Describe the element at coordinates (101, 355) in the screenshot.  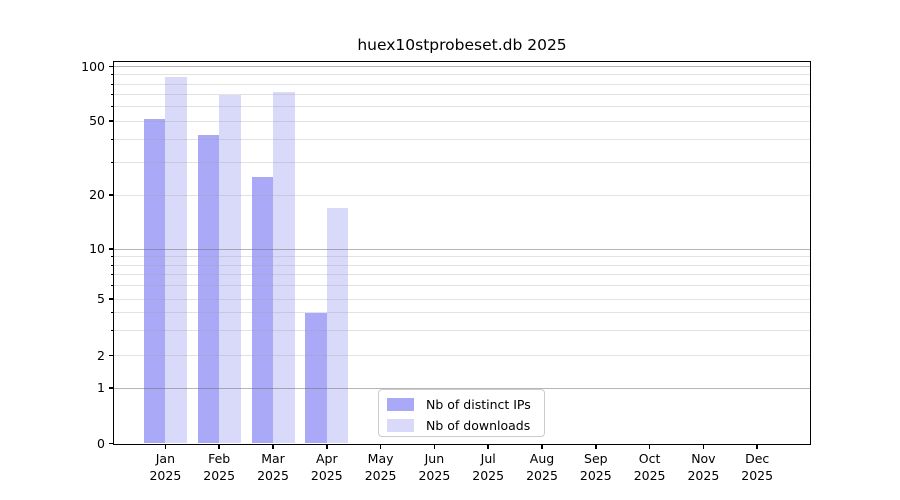
I see `y-tick-label: 2` at that location.